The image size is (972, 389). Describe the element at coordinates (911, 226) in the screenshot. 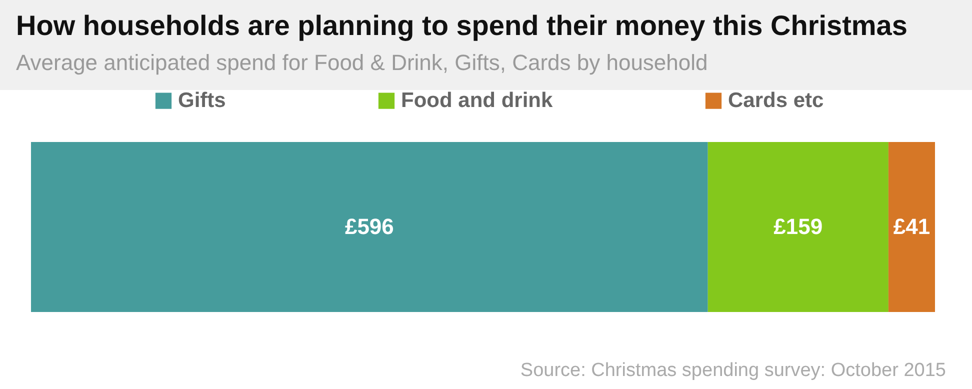

I see `data-label: £41` at that location.